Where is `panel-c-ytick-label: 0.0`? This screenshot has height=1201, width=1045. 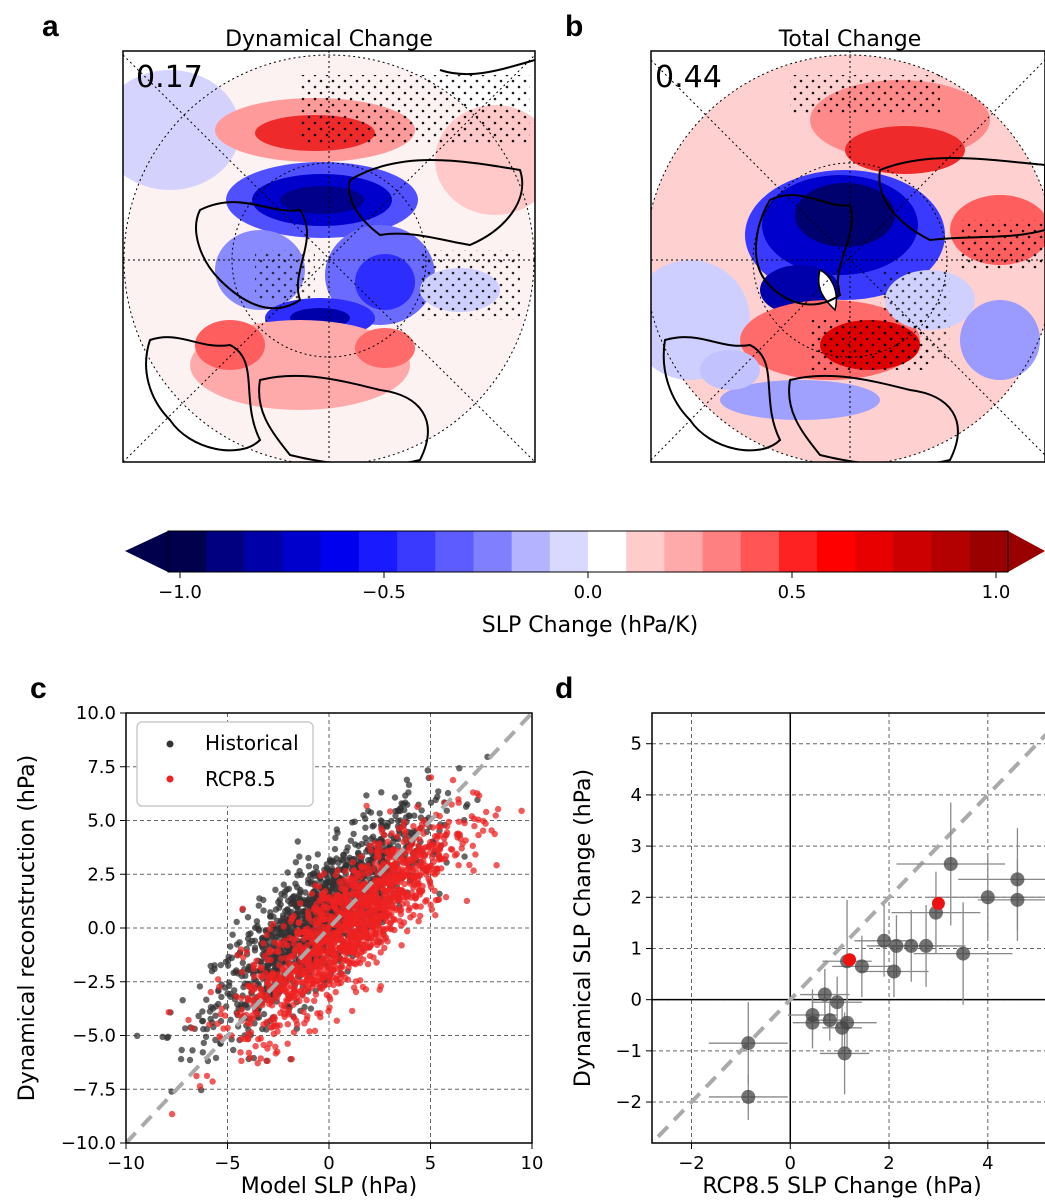 panel-c-ytick-label: 0.0 is located at coordinates (101, 928).